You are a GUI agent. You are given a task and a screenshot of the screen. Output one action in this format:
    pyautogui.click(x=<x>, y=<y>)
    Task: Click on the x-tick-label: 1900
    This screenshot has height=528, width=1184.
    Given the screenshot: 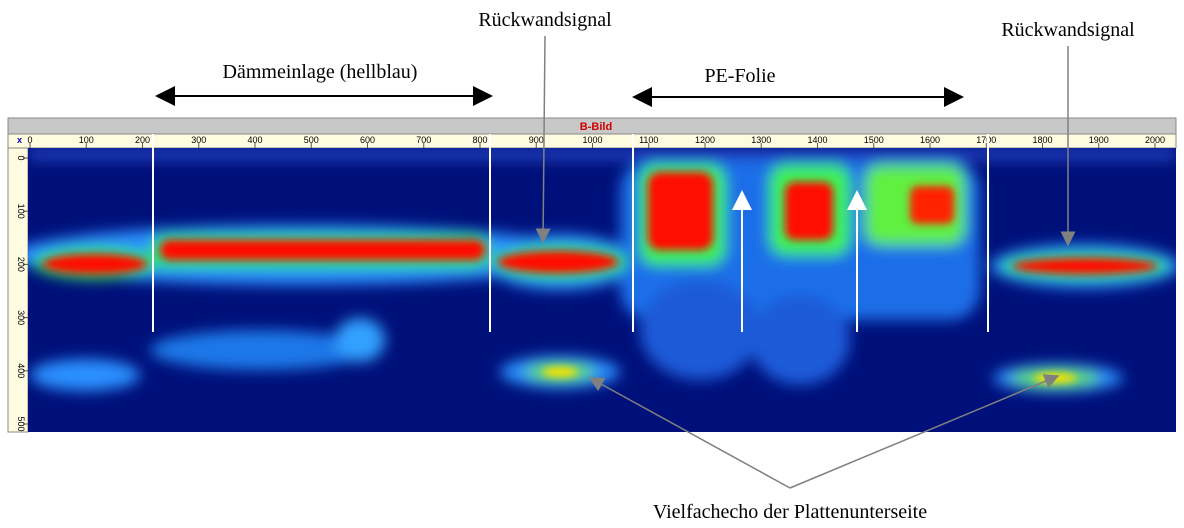 What is the action you would take?
    pyautogui.click(x=1099, y=140)
    